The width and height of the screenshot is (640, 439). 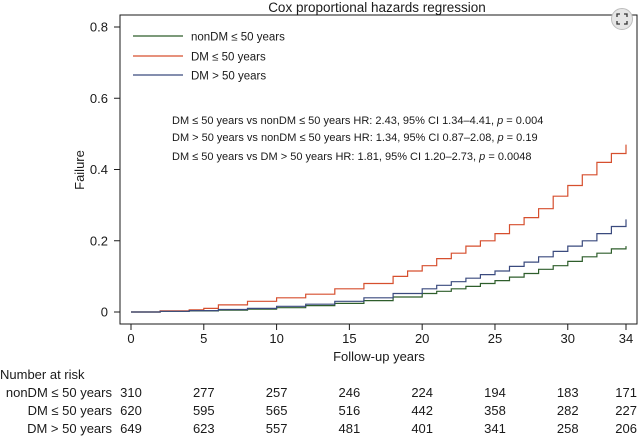 What do you see at coordinates (422, 410) in the screenshot?
I see `risk-cell: 442` at bounding box center [422, 410].